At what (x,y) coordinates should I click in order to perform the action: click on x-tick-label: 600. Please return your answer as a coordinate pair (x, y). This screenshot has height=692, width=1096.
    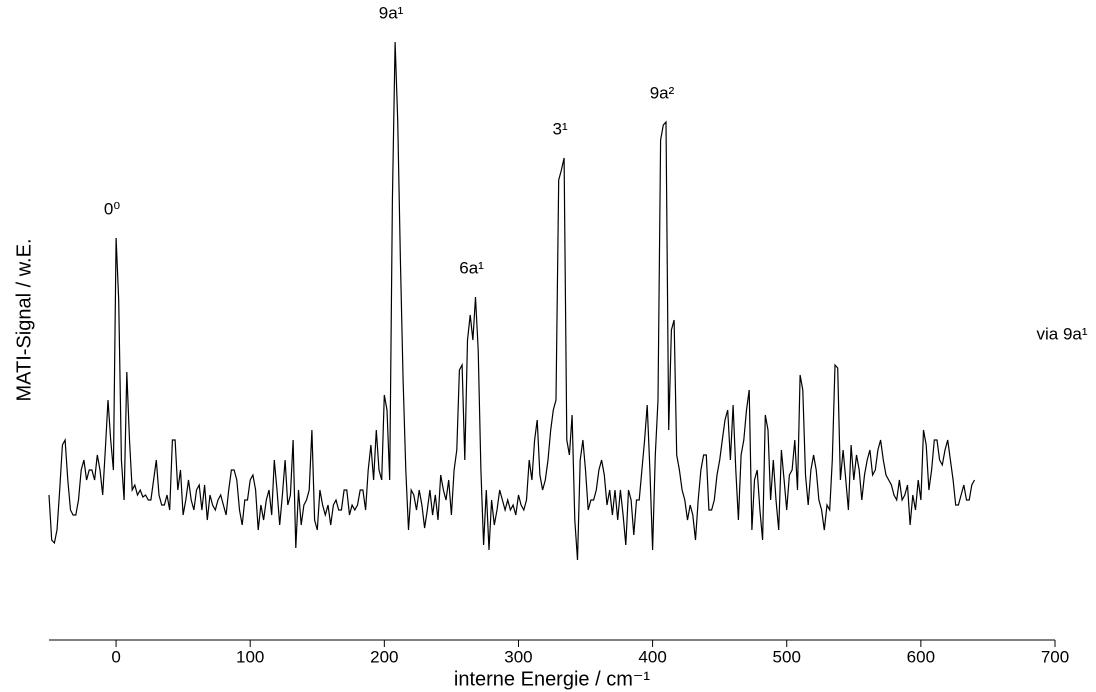
    Looking at the image, I should click on (921, 656).